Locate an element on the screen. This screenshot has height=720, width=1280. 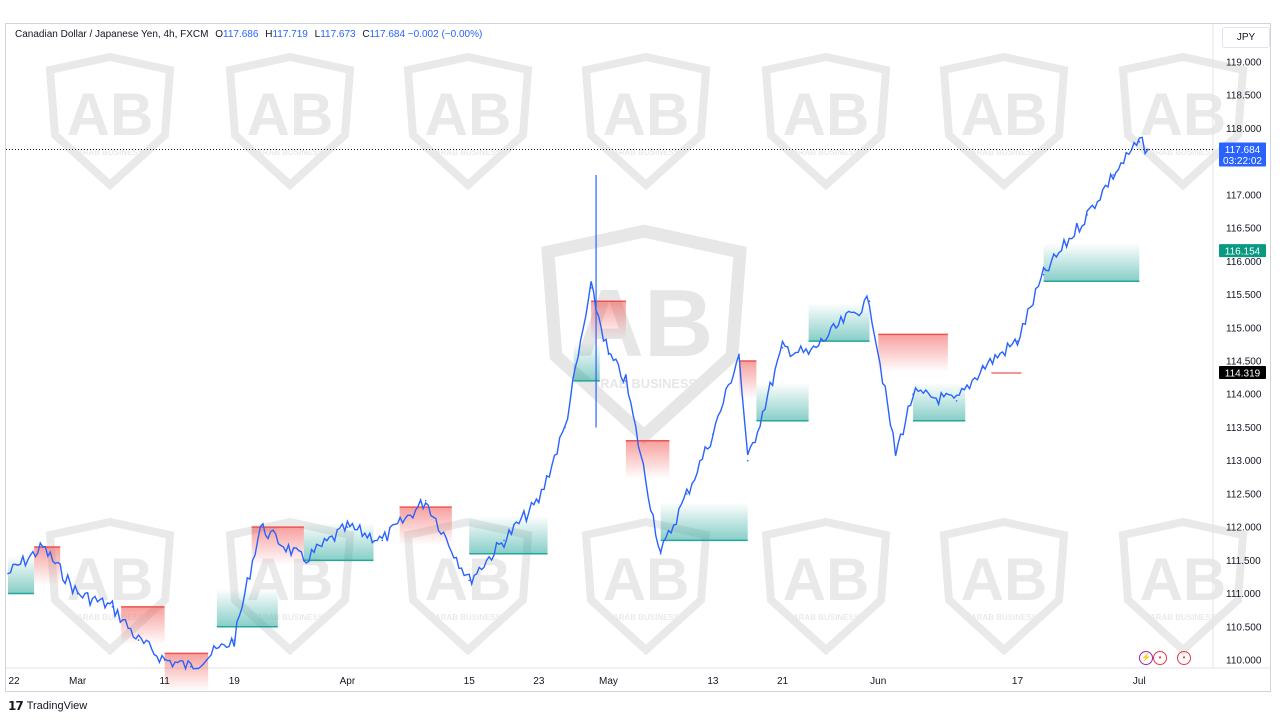
y-tick-label: 114.500 is located at coordinates (1244, 362).